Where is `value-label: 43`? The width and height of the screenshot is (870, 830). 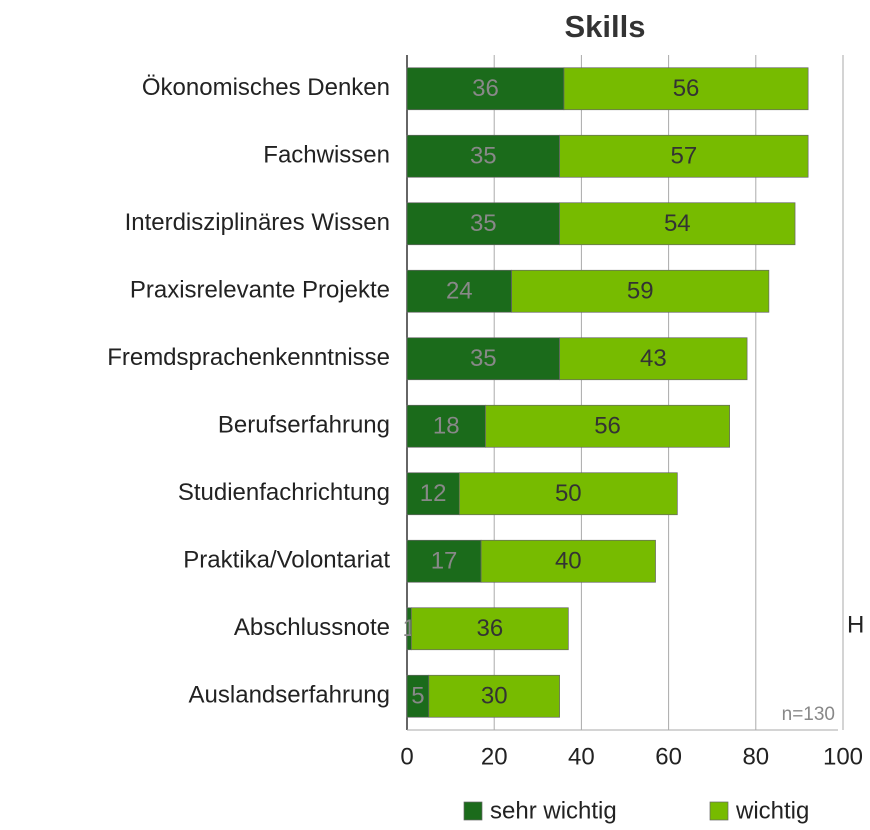
value-label: 43 is located at coordinates (653, 358).